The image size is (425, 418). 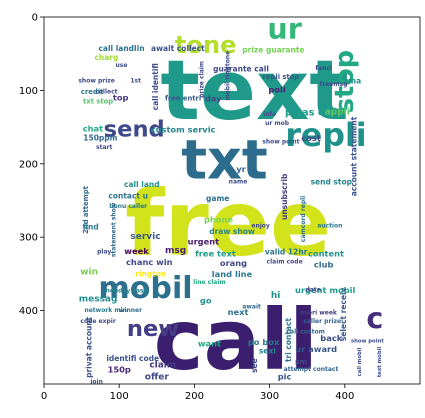 I want to click on cloud-word: join, so click(x=96, y=381).